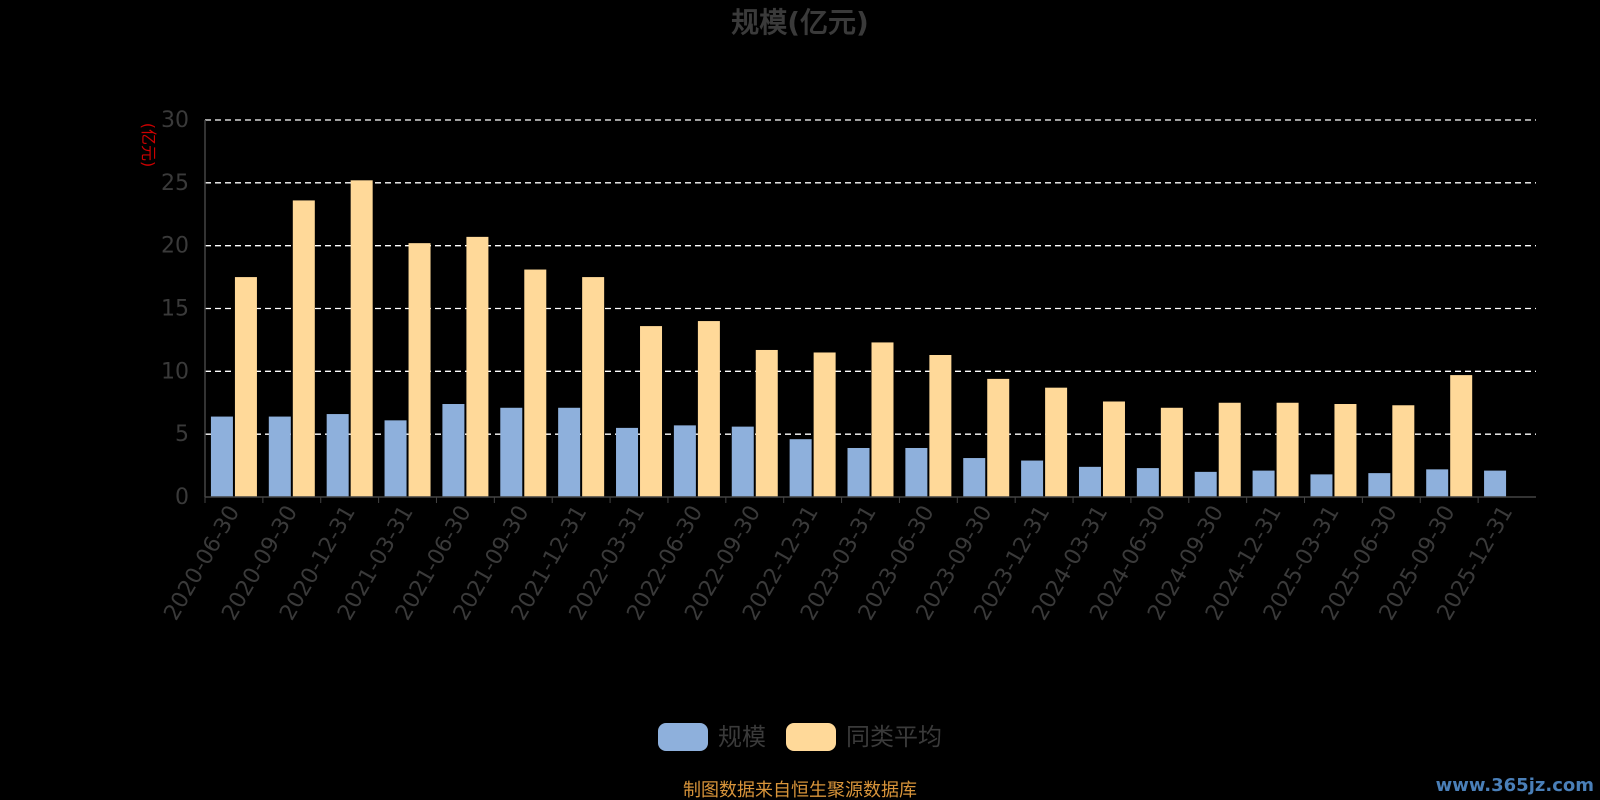  What do you see at coordinates (175, 246) in the screenshot?
I see `y-tick-label: 20` at bounding box center [175, 246].